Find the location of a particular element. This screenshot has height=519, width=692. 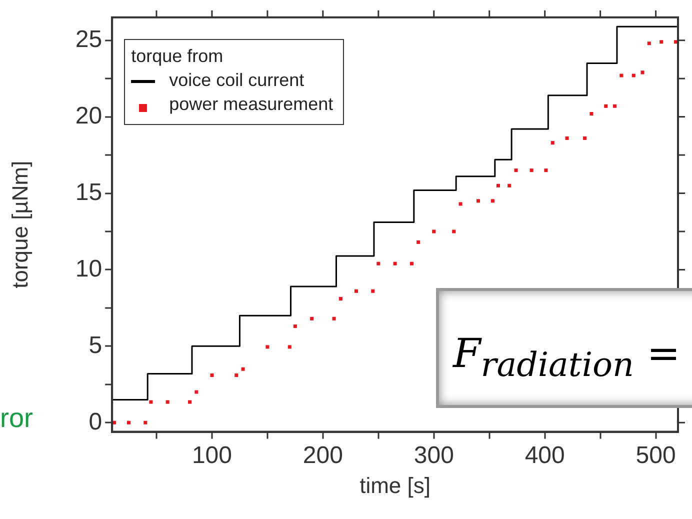

y-axis-title: torque [µNm] is located at coordinates (19, 224).